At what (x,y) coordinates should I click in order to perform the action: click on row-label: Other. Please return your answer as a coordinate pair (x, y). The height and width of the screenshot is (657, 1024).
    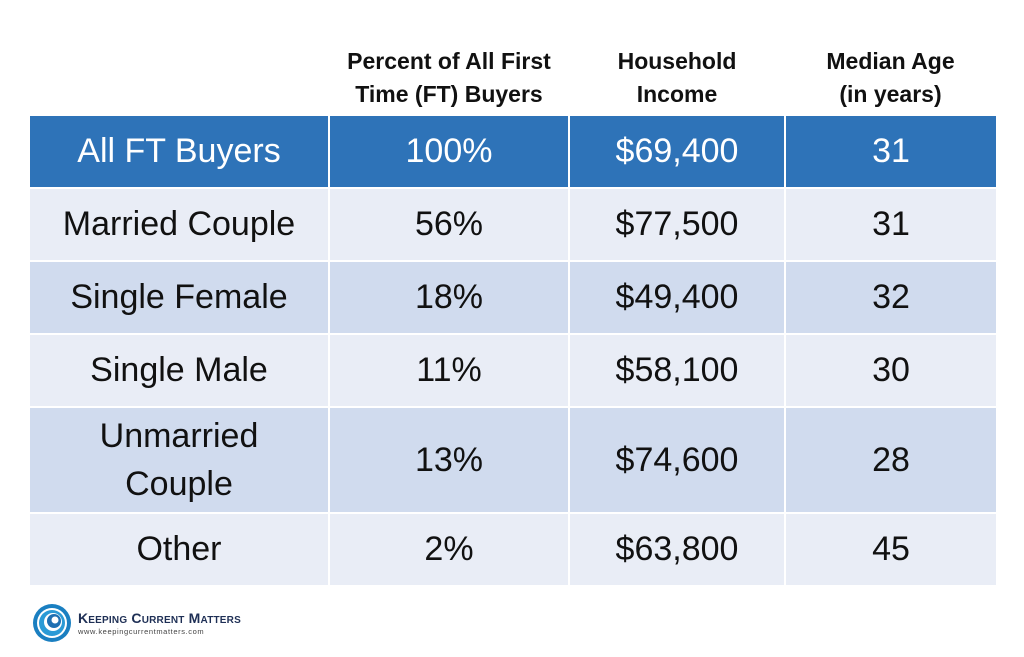
    Looking at the image, I should click on (179, 548).